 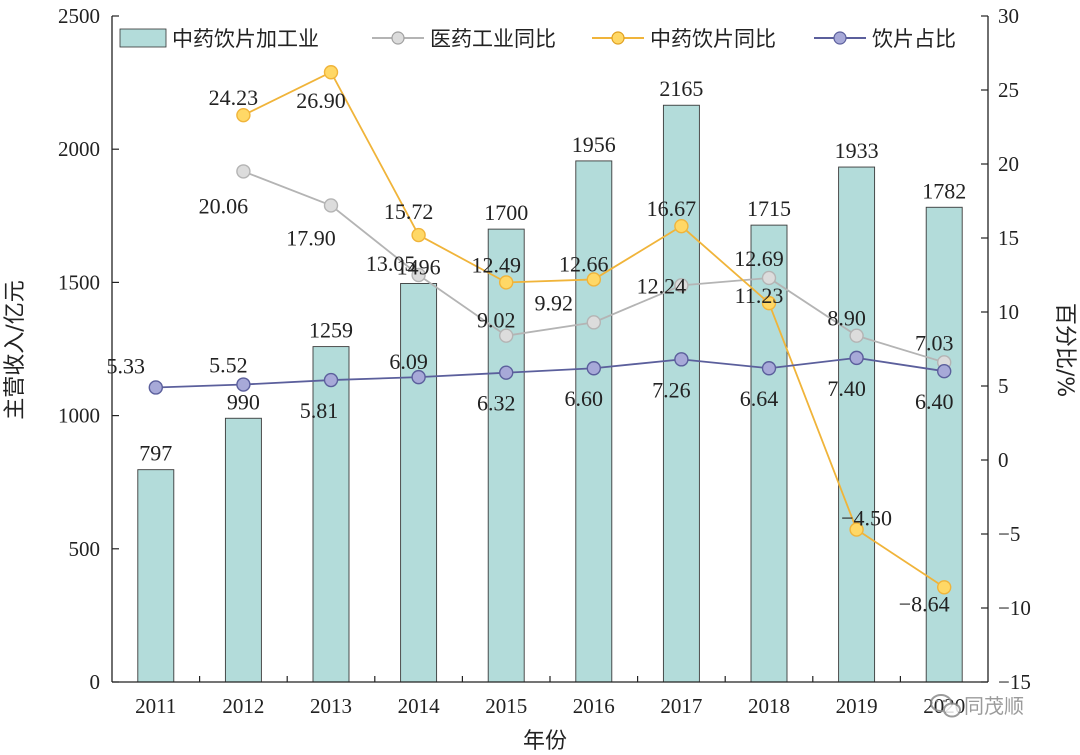 I want to click on point-value-label: 6.64, so click(x=759, y=398).